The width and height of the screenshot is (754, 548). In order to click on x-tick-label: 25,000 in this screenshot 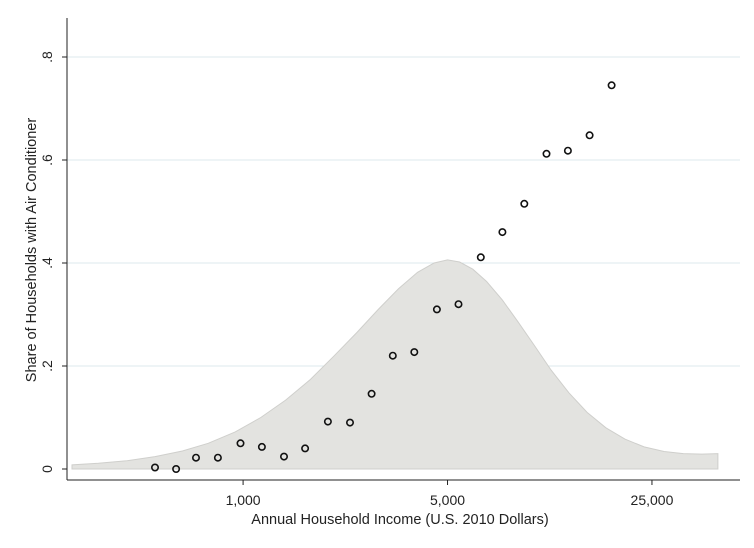, I will do `click(652, 500)`.